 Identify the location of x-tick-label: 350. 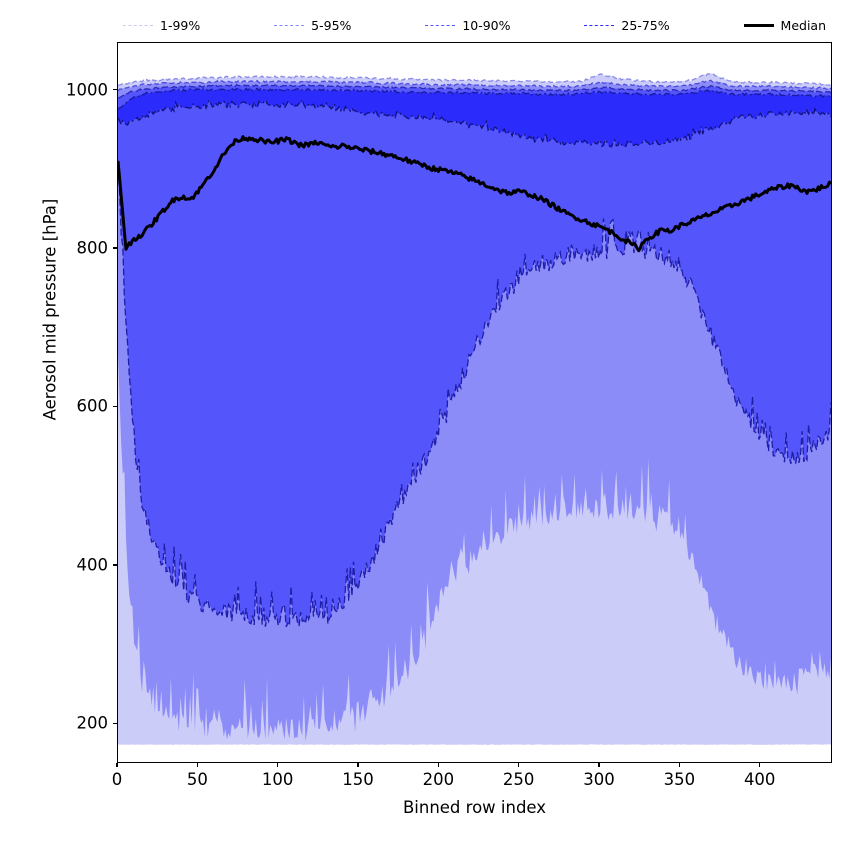
(679, 779).